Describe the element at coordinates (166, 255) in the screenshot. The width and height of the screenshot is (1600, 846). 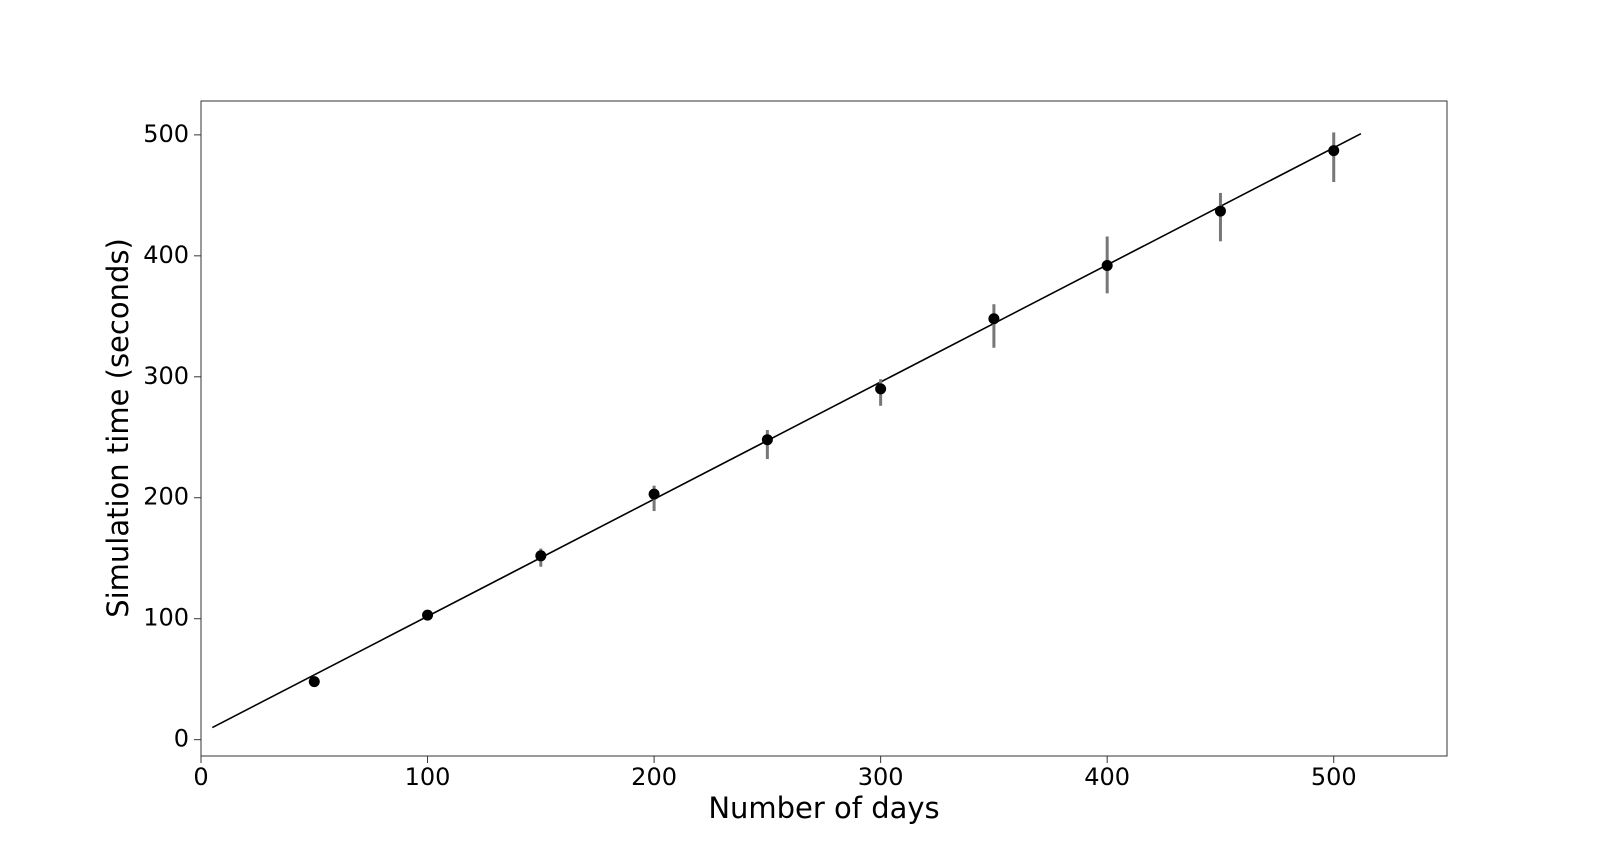
I see `y-tick-label: 400` at that location.